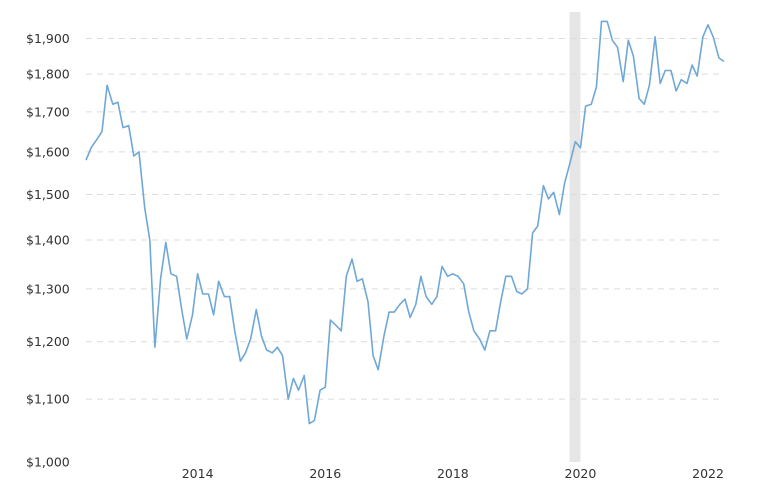  What do you see at coordinates (48, 288) in the screenshot?
I see `y-tick-label: $1,300` at bounding box center [48, 288].